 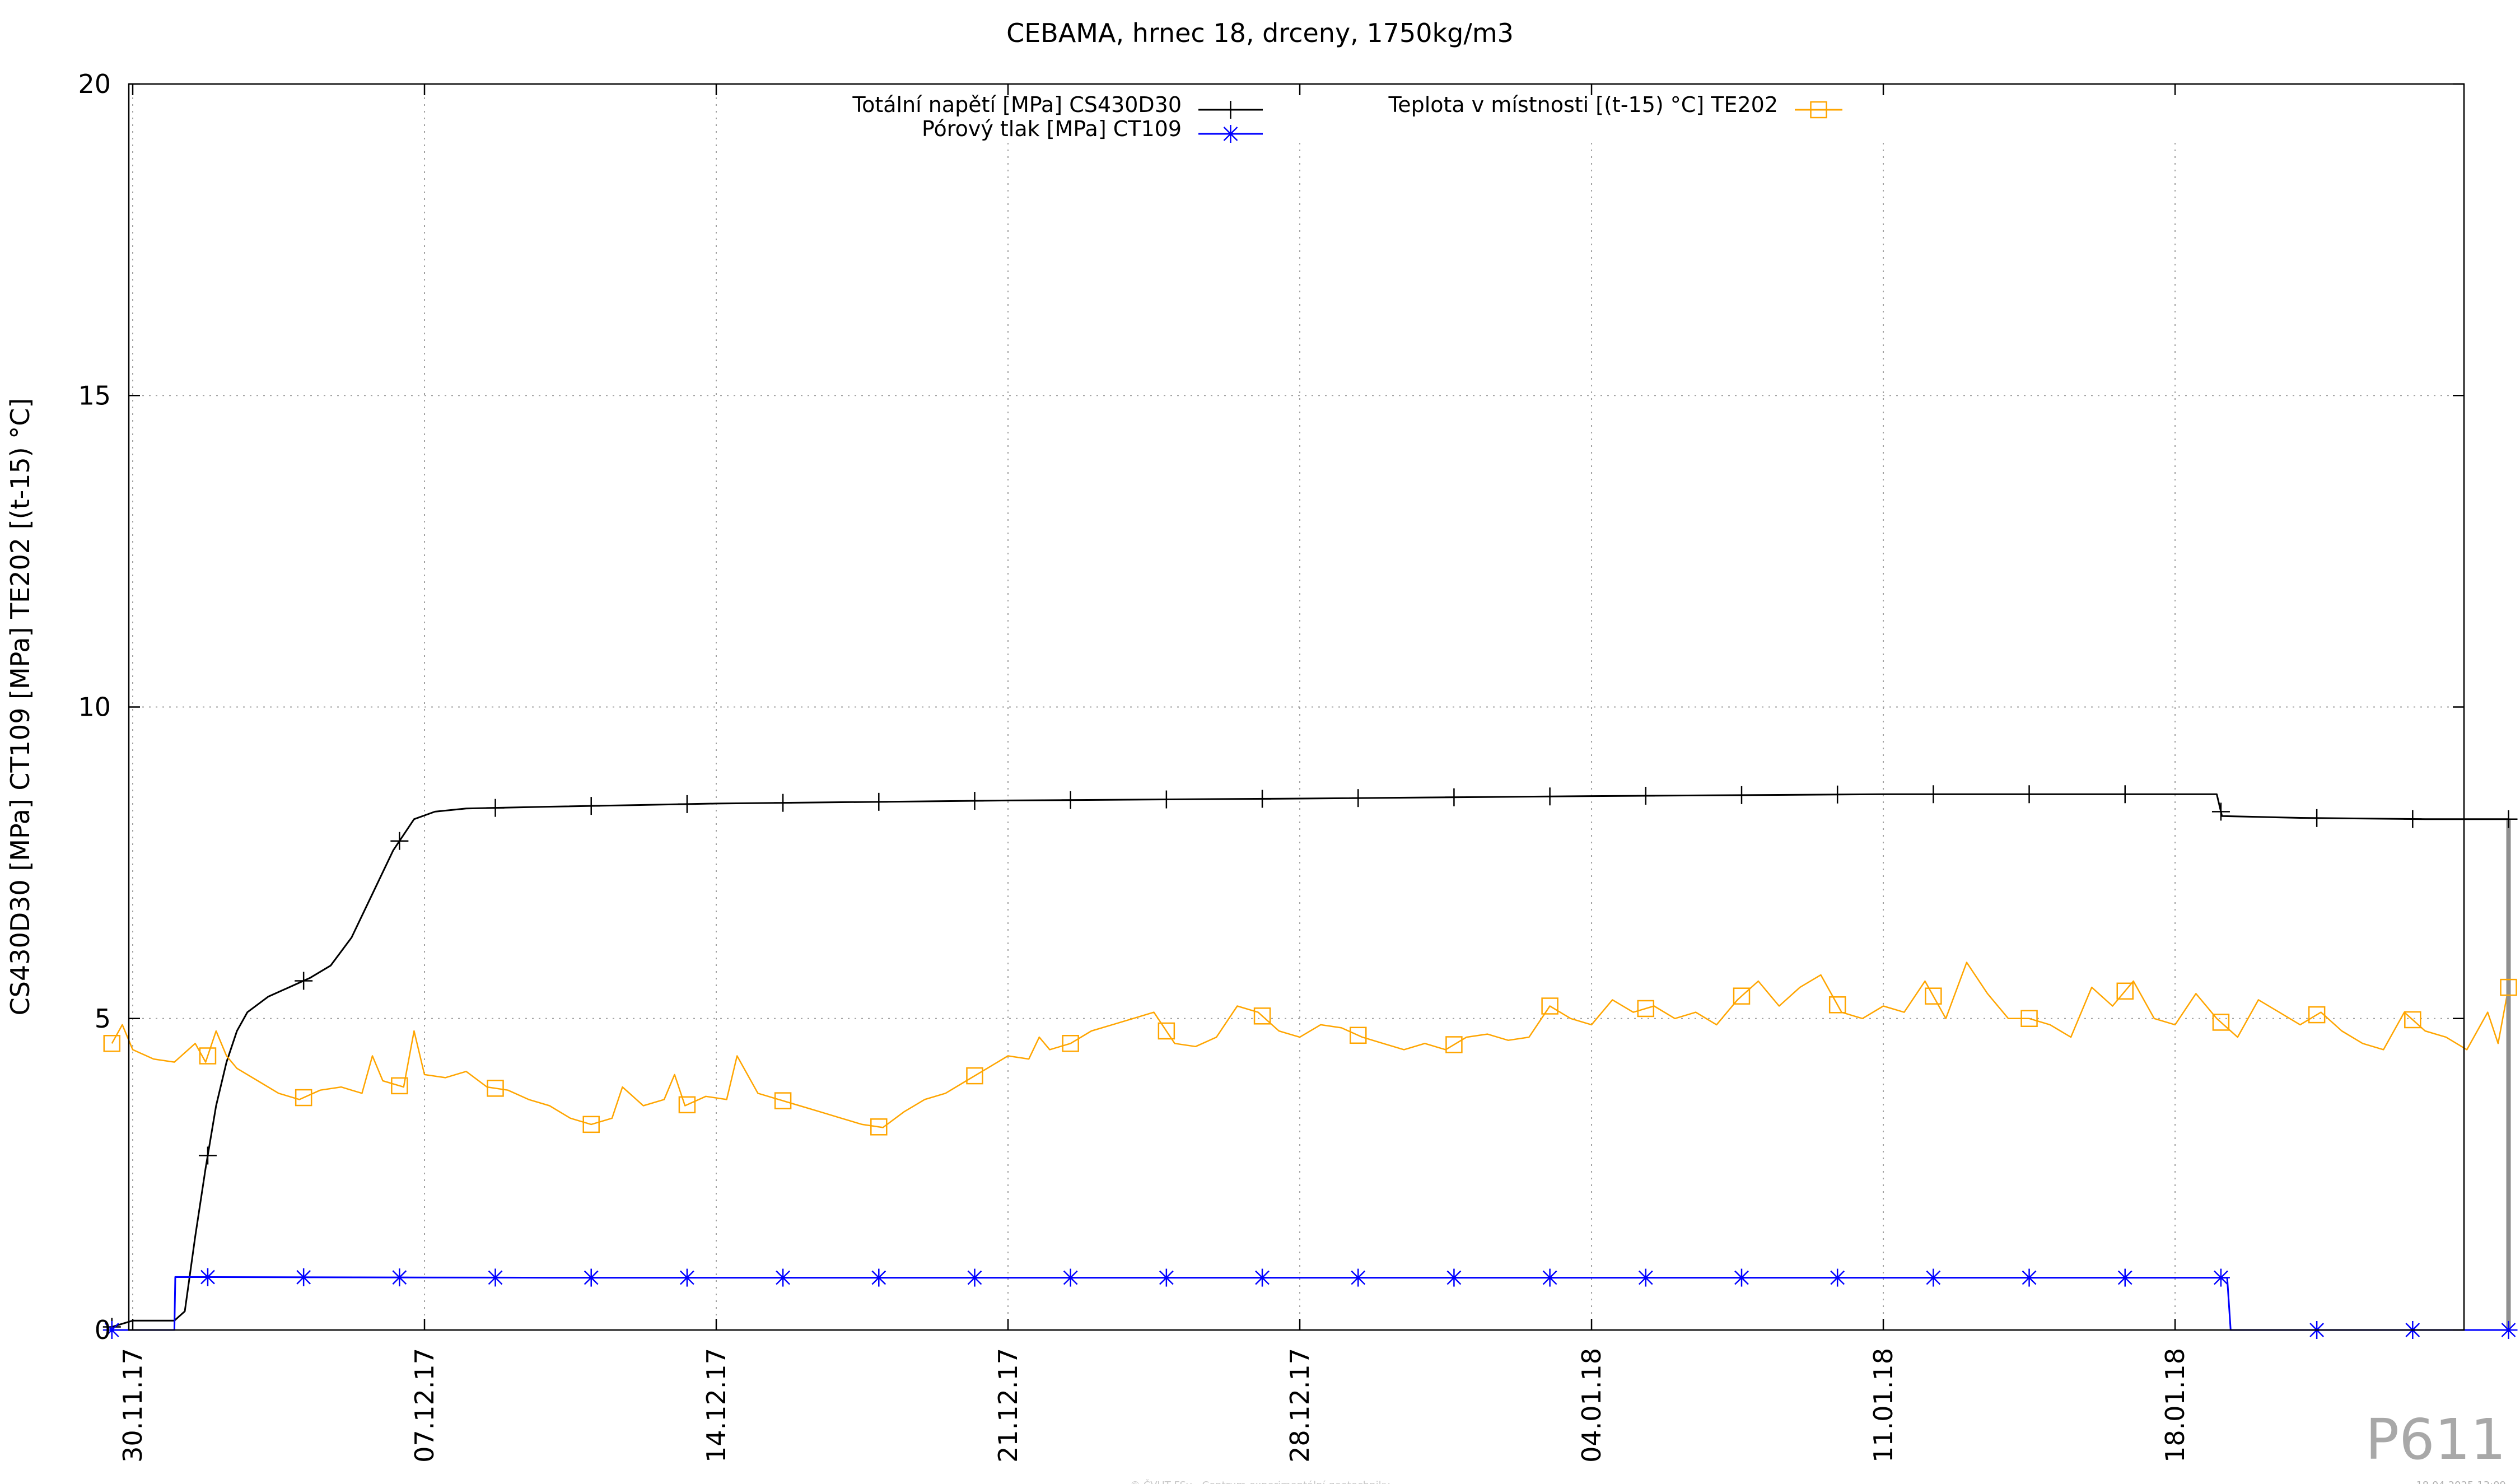 What do you see at coordinates (103, 1019) in the screenshot?
I see `y-tick-label: 5` at bounding box center [103, 1019].